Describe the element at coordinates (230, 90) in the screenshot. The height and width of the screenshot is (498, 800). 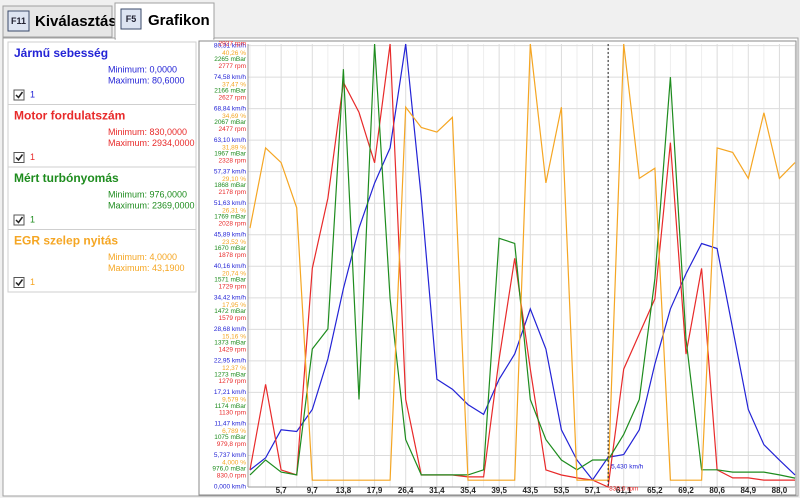
I see `y-tick-label: 2166 mBar` at that location.